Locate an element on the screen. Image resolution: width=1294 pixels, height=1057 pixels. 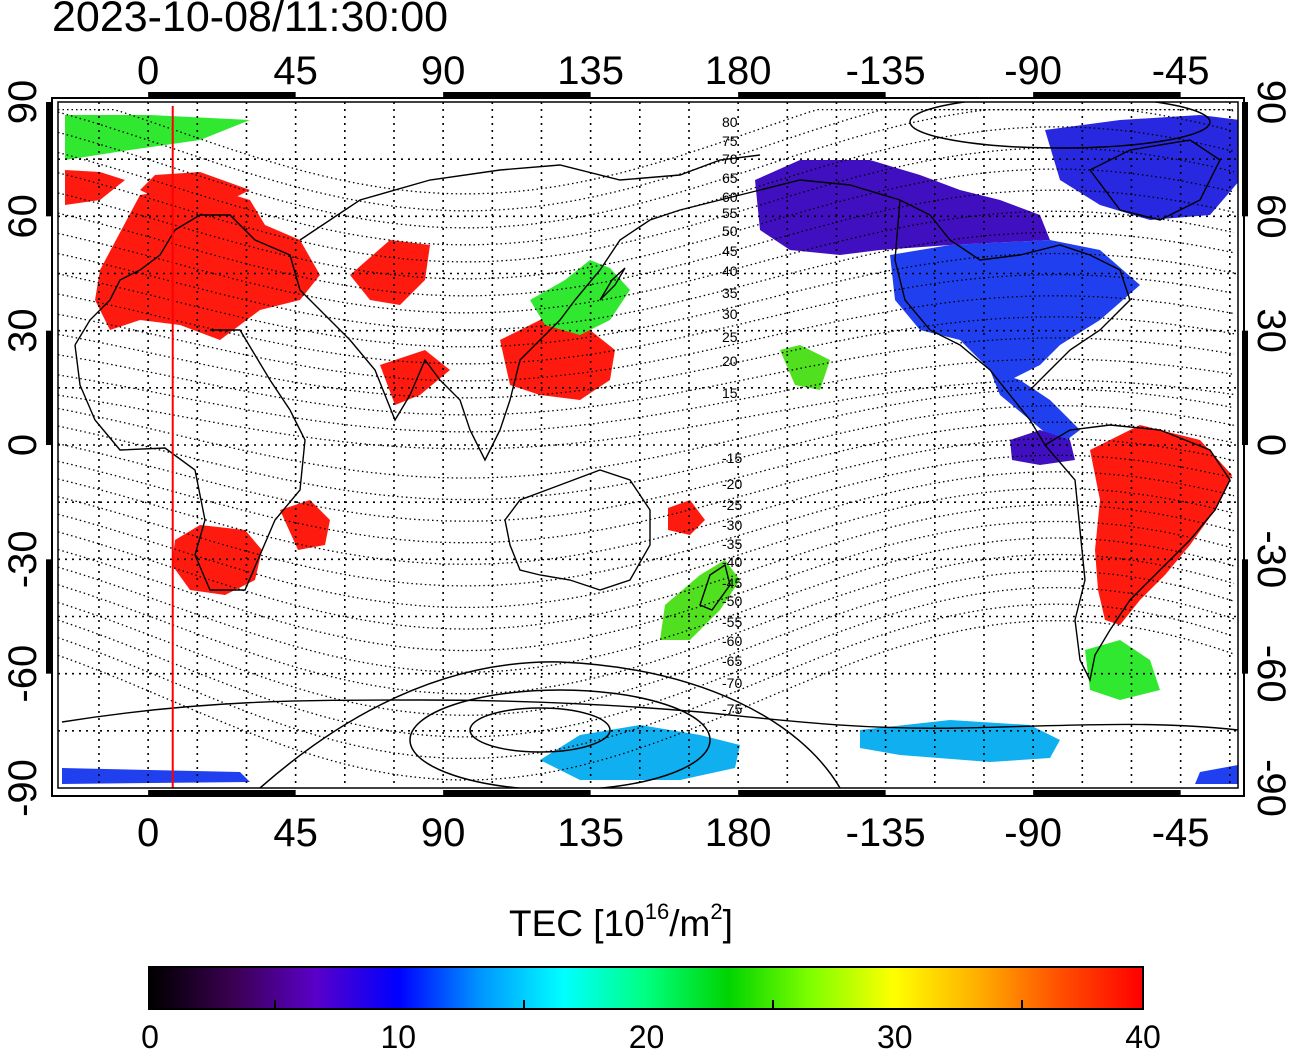
contour-label: -15 is located at coordinates (732, 458).